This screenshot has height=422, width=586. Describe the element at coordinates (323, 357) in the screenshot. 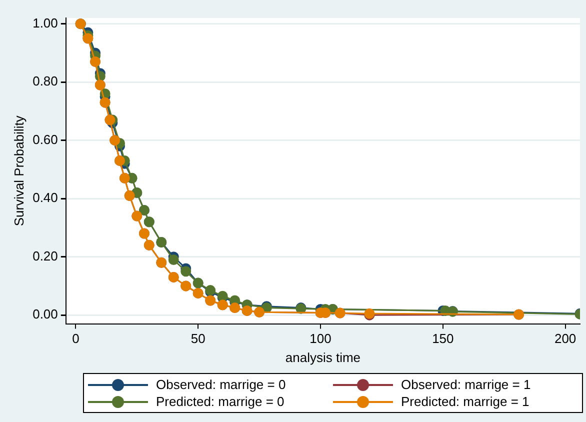

I see `x-axis-title: analysis time` at that location.